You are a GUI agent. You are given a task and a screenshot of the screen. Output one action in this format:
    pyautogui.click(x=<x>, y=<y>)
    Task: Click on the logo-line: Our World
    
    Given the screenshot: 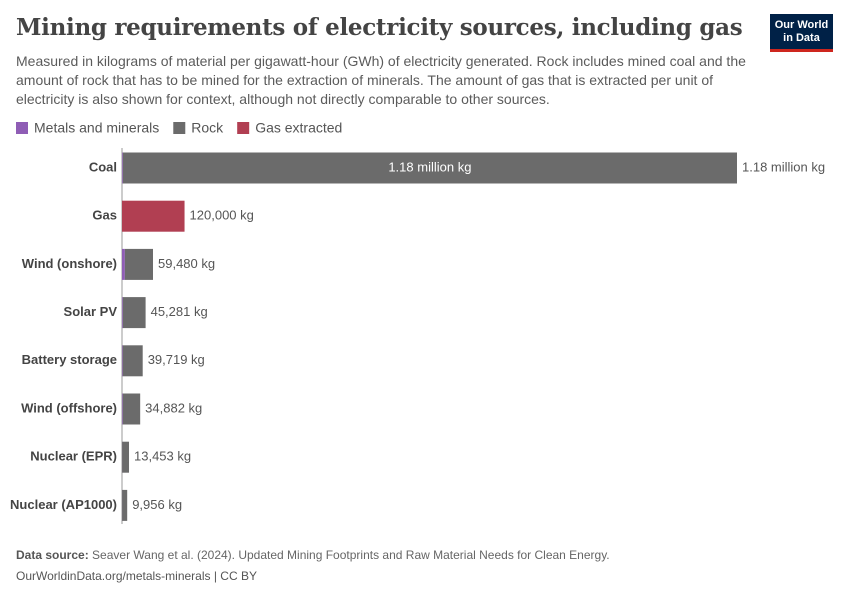 What is the action you would take?
    pyautogui.click(x=801, y=25)
    